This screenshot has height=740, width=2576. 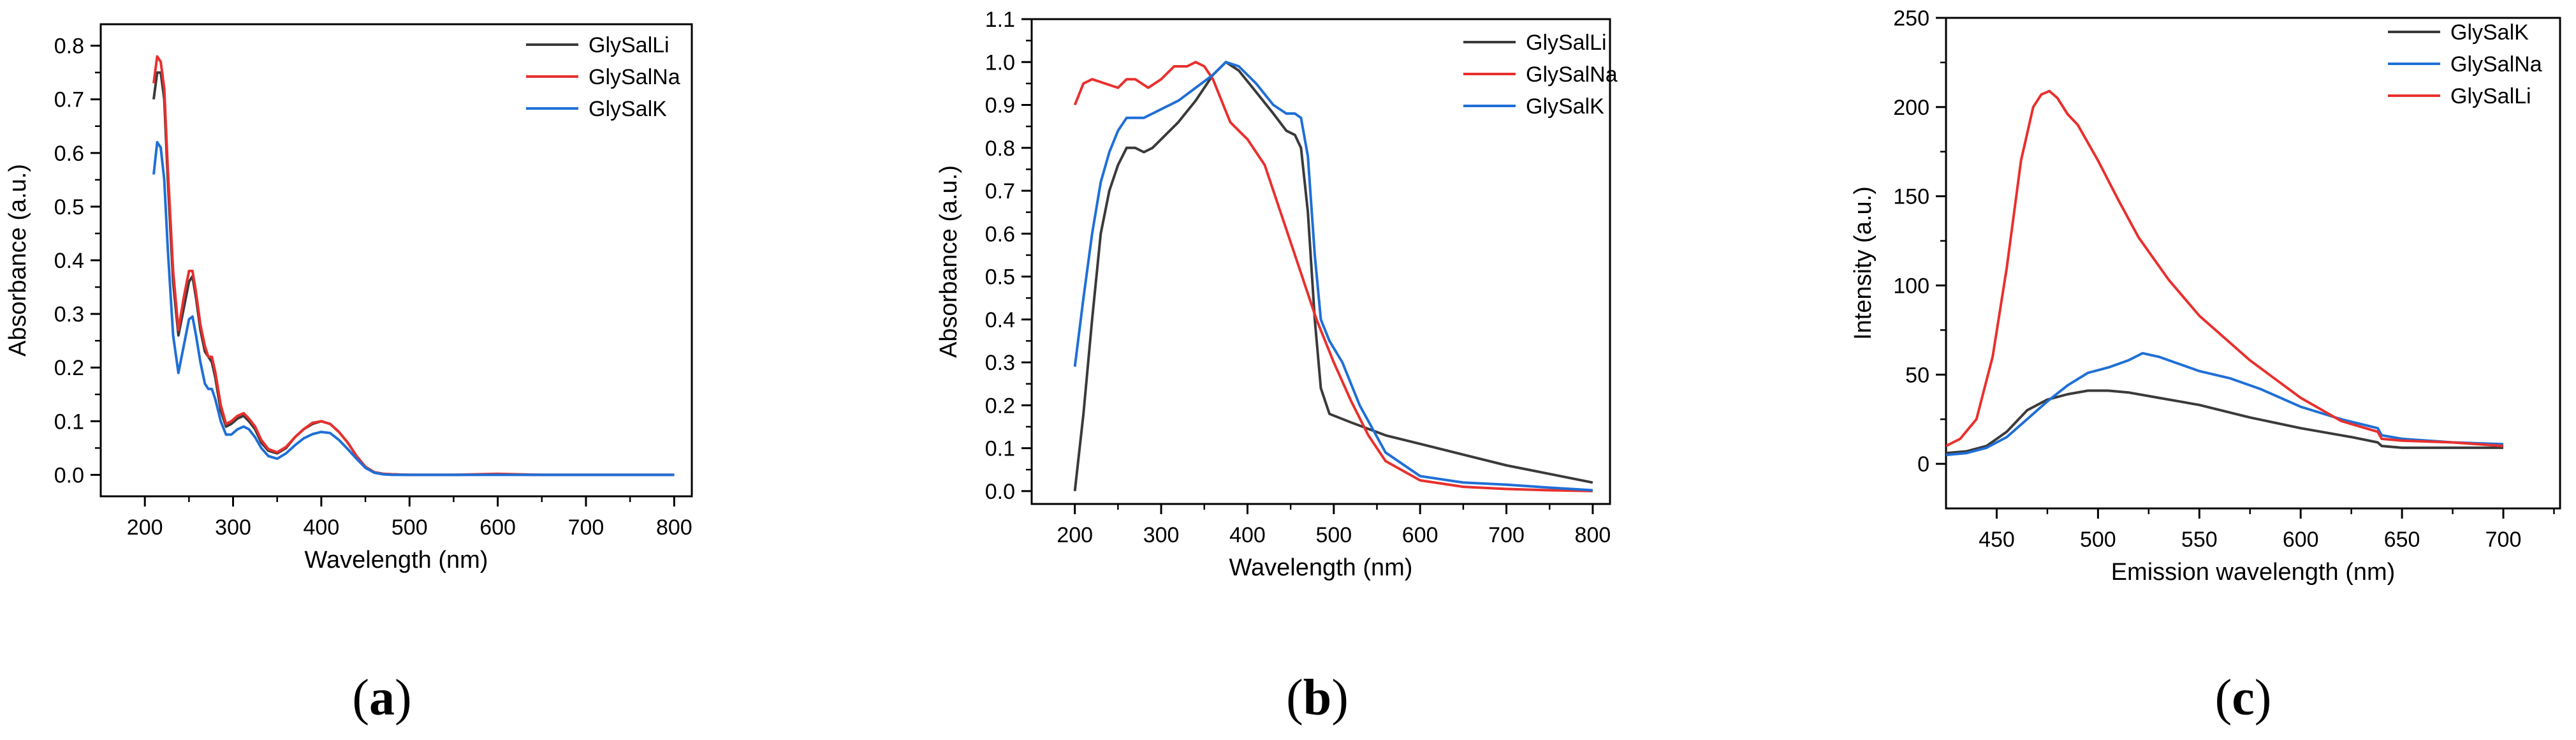 I want to click on y-tick-label: 100, so click(x=1911, y=286).